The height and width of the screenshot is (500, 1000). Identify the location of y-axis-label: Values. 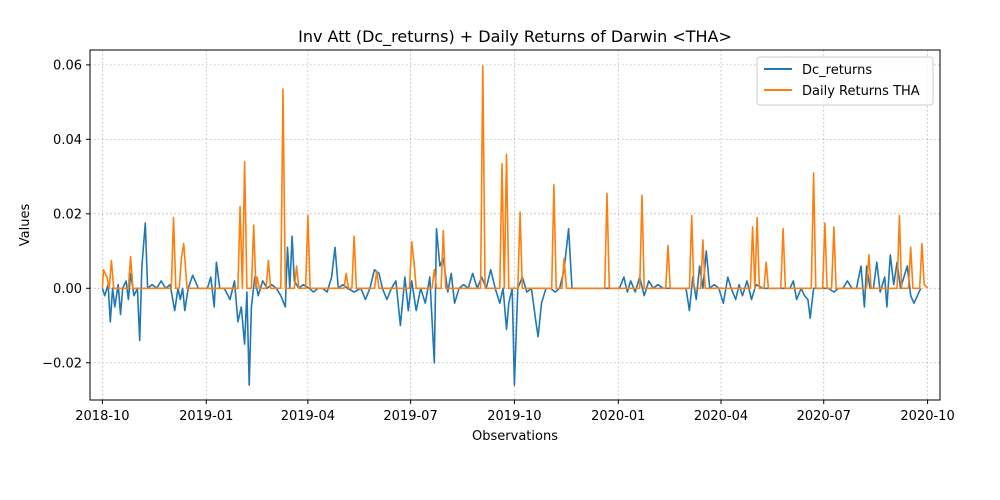
(25, 225).